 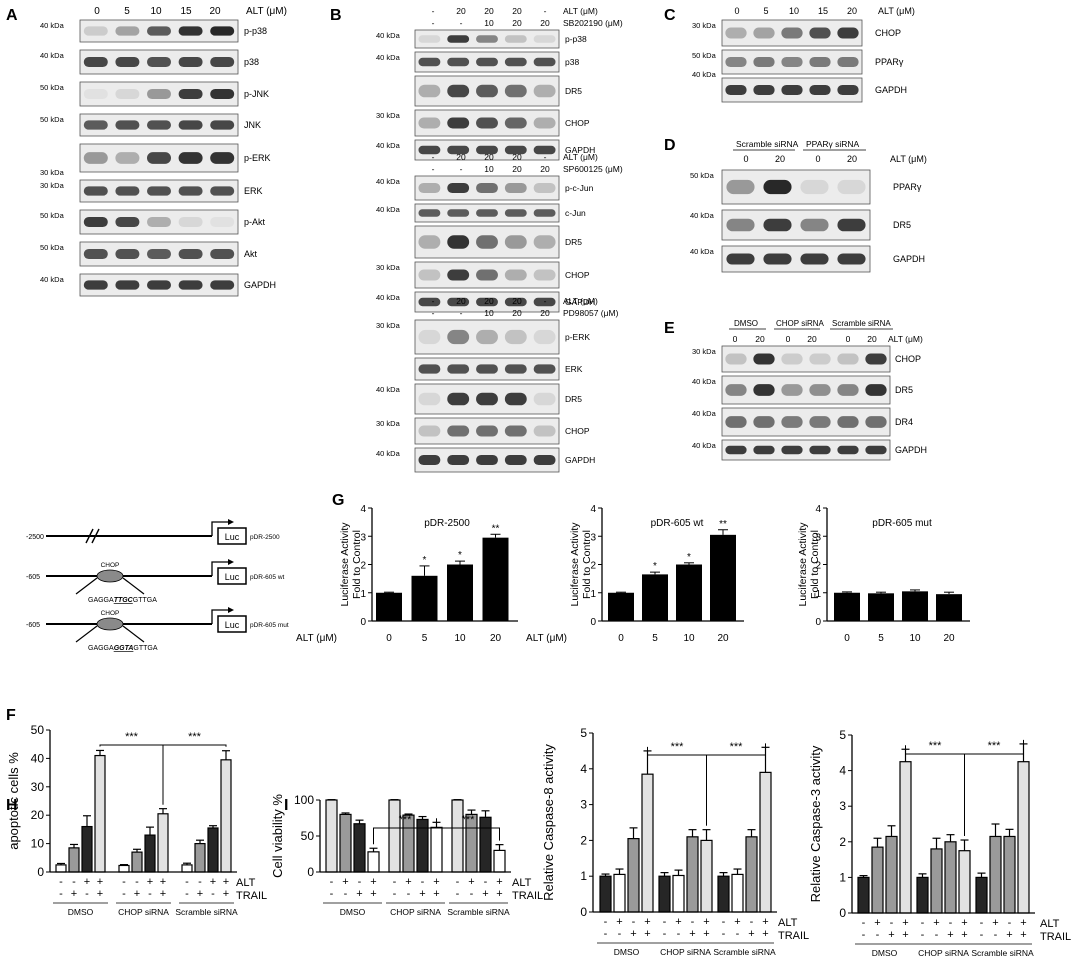 I want to click on significance-bracket, so click(x=194, y=774).